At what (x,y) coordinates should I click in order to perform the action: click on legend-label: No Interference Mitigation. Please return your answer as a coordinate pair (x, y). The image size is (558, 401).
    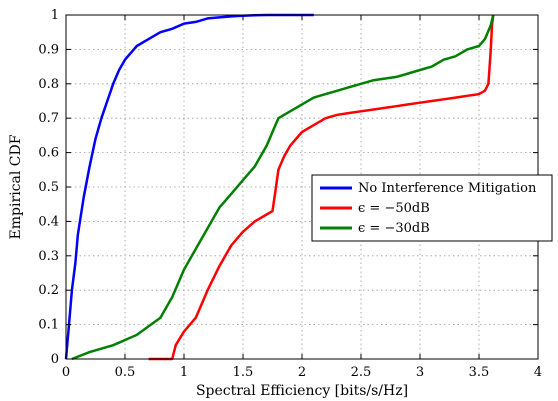
    Looking at the image, I should click on (447, 188).